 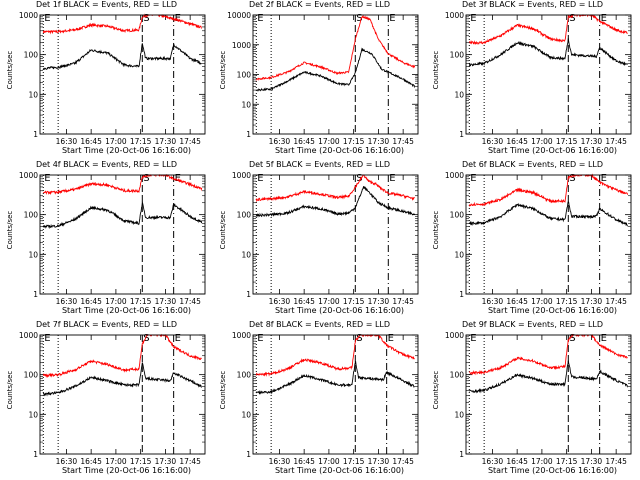 I want to click on panel-title: Det 7f BLACK = Events, RED = LLD, so click(x=106, y=324).